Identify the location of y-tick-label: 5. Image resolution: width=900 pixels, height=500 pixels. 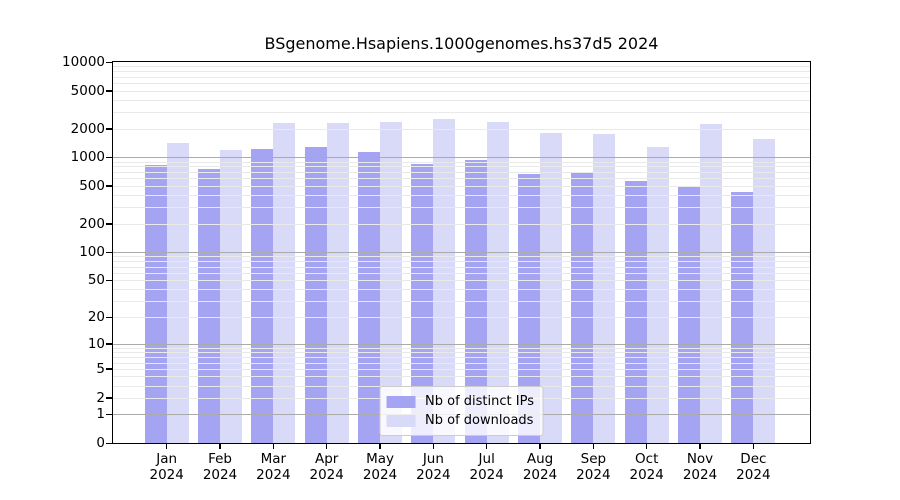
(100, 368).